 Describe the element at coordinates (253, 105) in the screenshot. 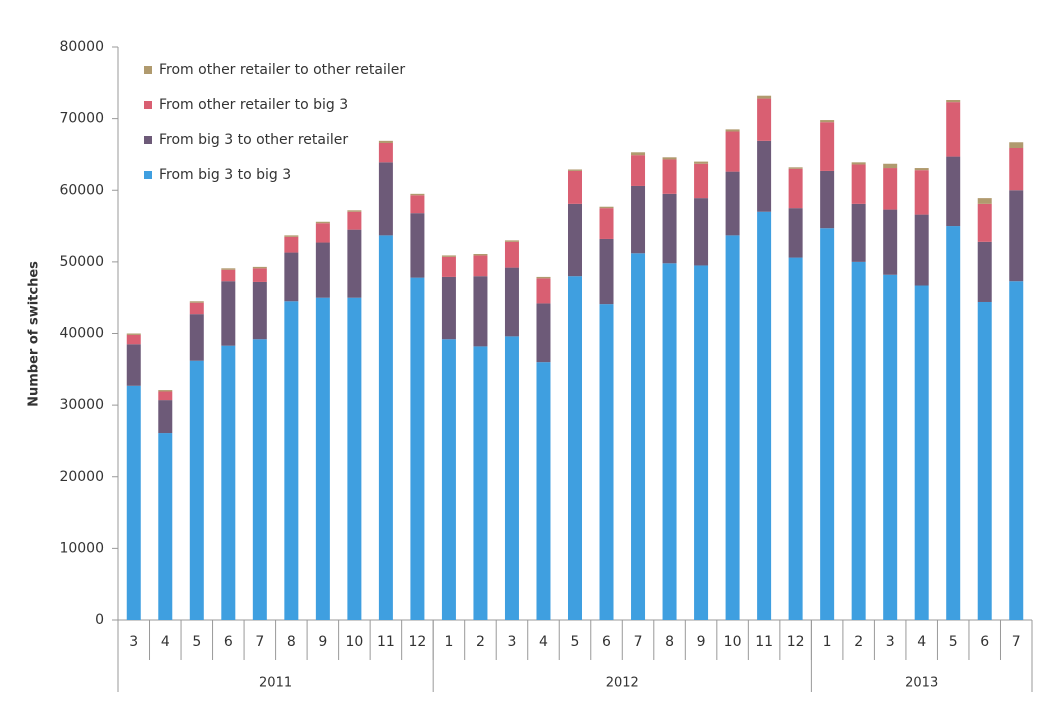

I see `legend-label: From other retailer to big 3` at that location.